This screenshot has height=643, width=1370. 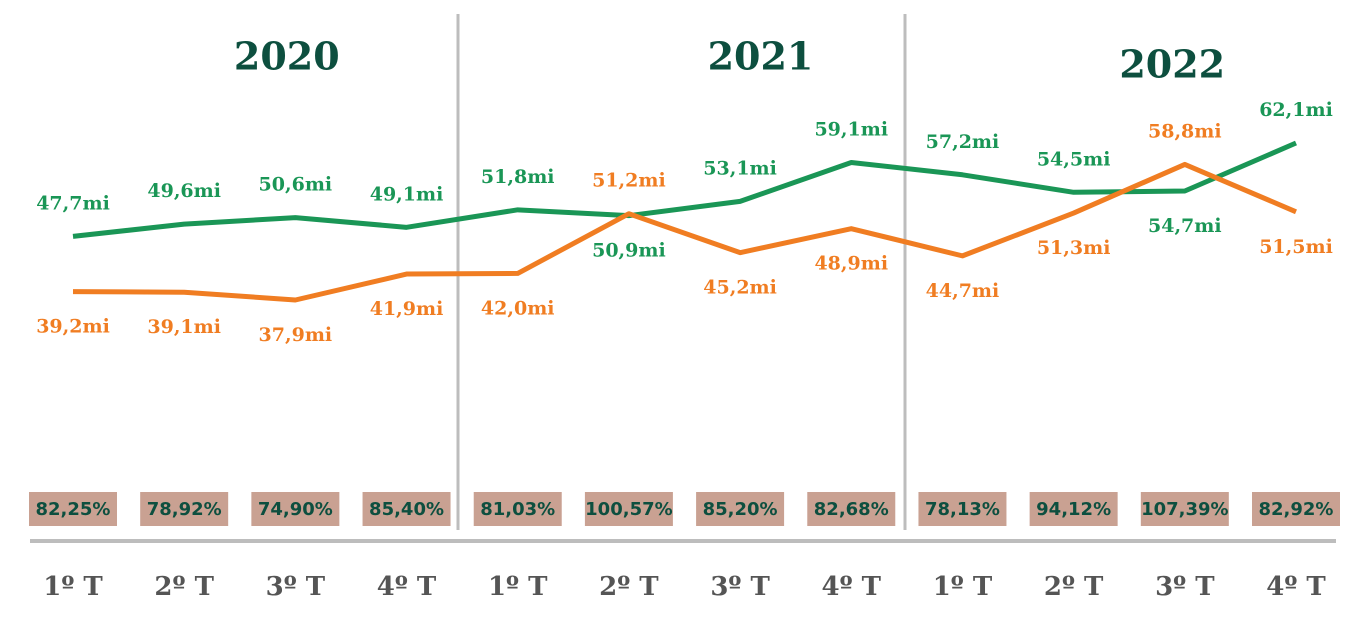 I want to click on percent-label: 82,25%, so click(x=73, y=509).